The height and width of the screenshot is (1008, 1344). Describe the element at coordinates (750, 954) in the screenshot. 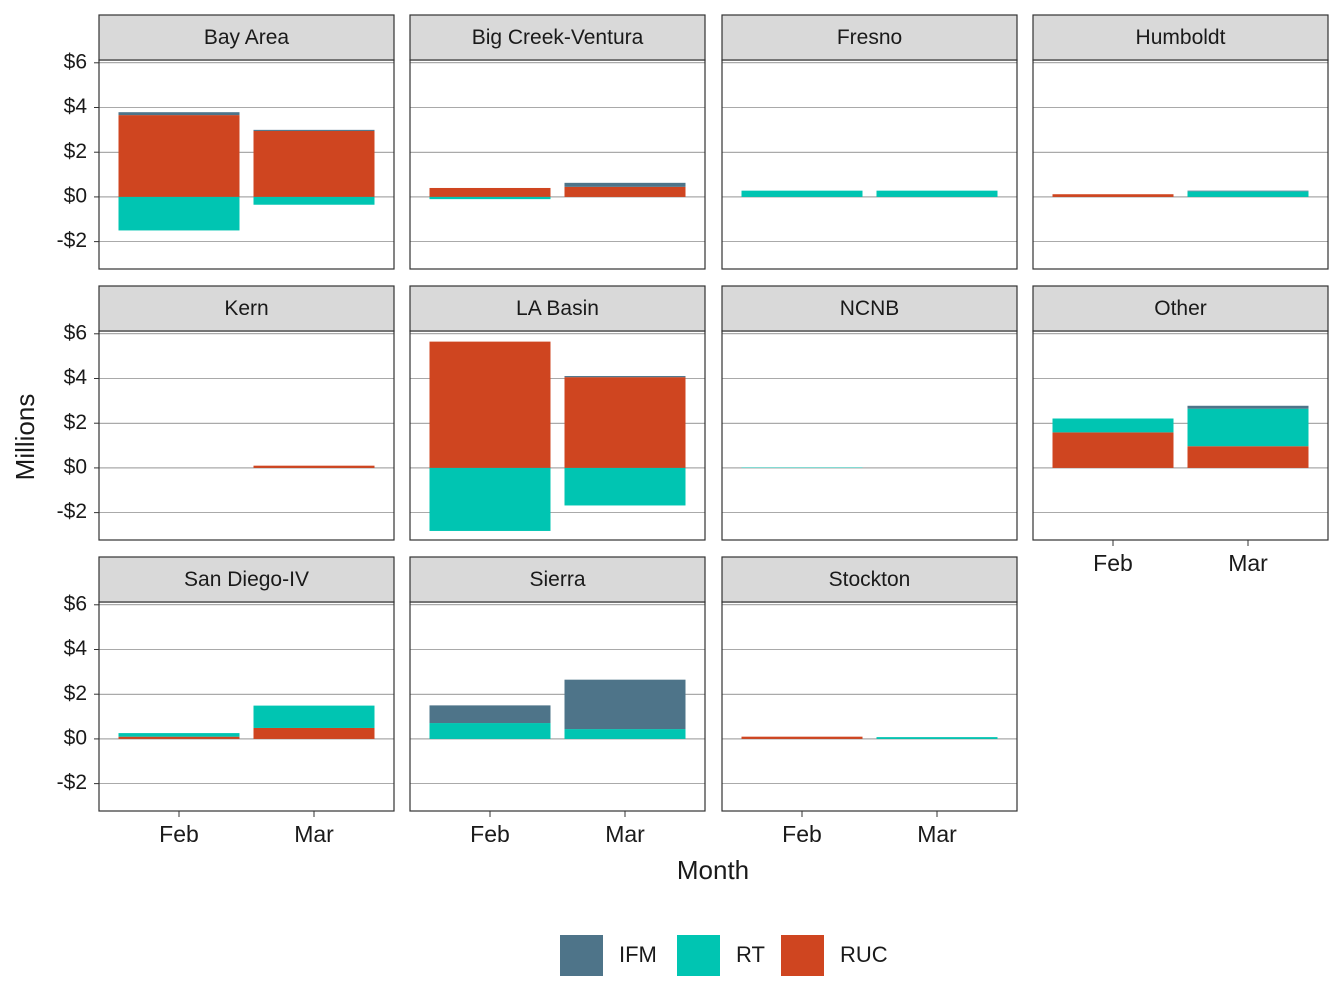

I see `legend-label: RT` at that location.